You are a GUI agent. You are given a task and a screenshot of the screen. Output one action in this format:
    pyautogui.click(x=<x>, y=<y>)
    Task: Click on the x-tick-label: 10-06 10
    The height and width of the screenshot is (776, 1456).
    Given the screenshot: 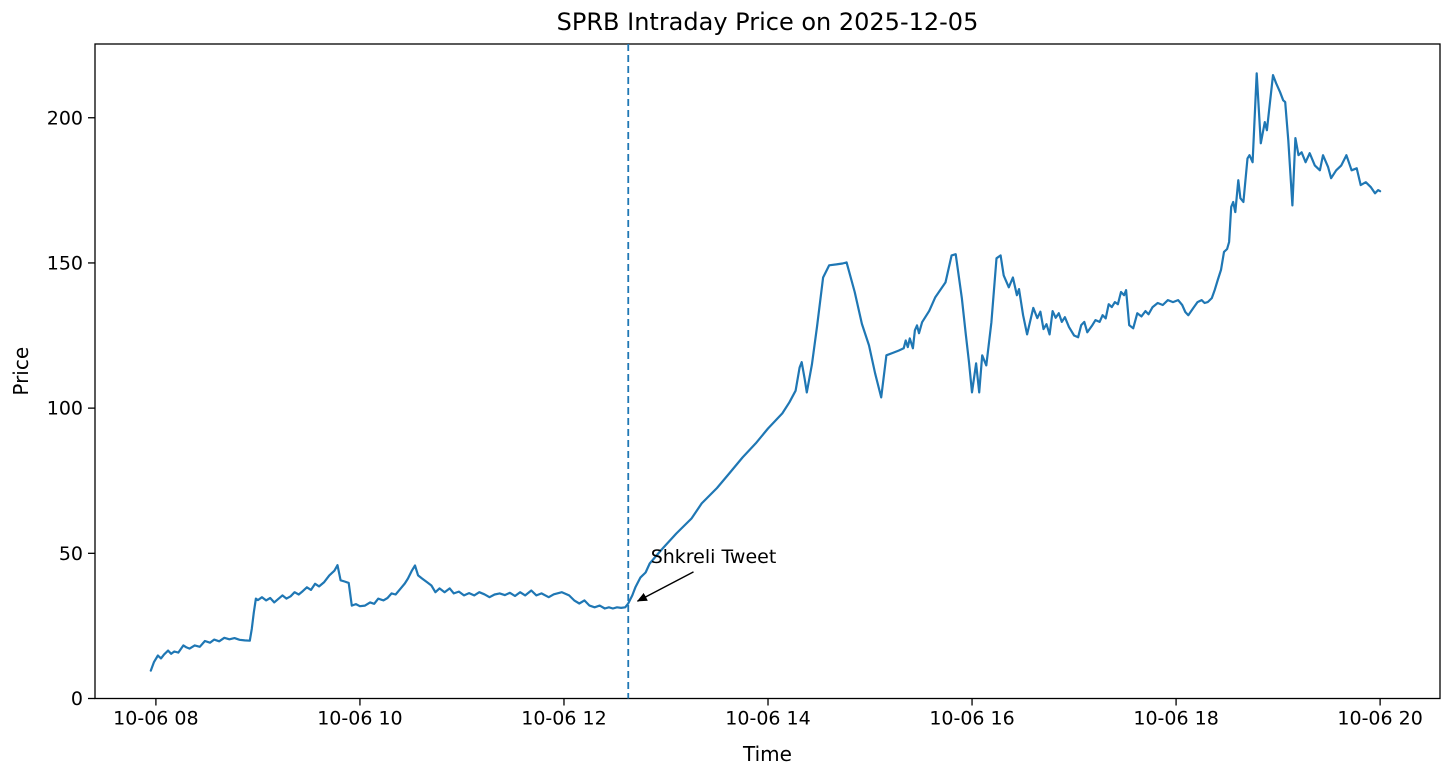 What is the action you would take?
    pyautogui.click(x=359, y=719)
    